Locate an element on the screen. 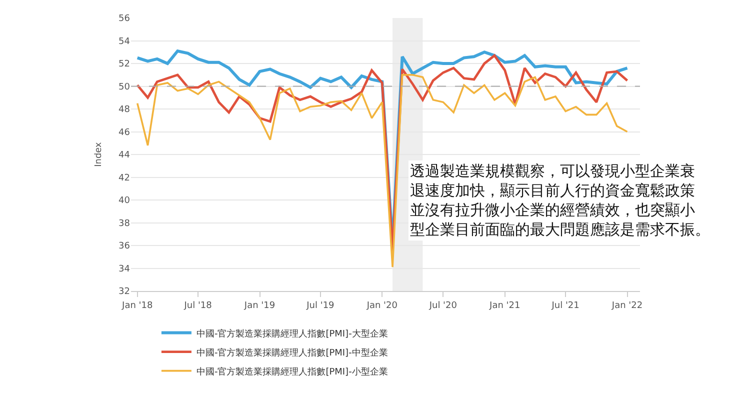 The height and width of the screenshot is (397, 740). y-tick-label: 38 is located at coordinates (124, 223).